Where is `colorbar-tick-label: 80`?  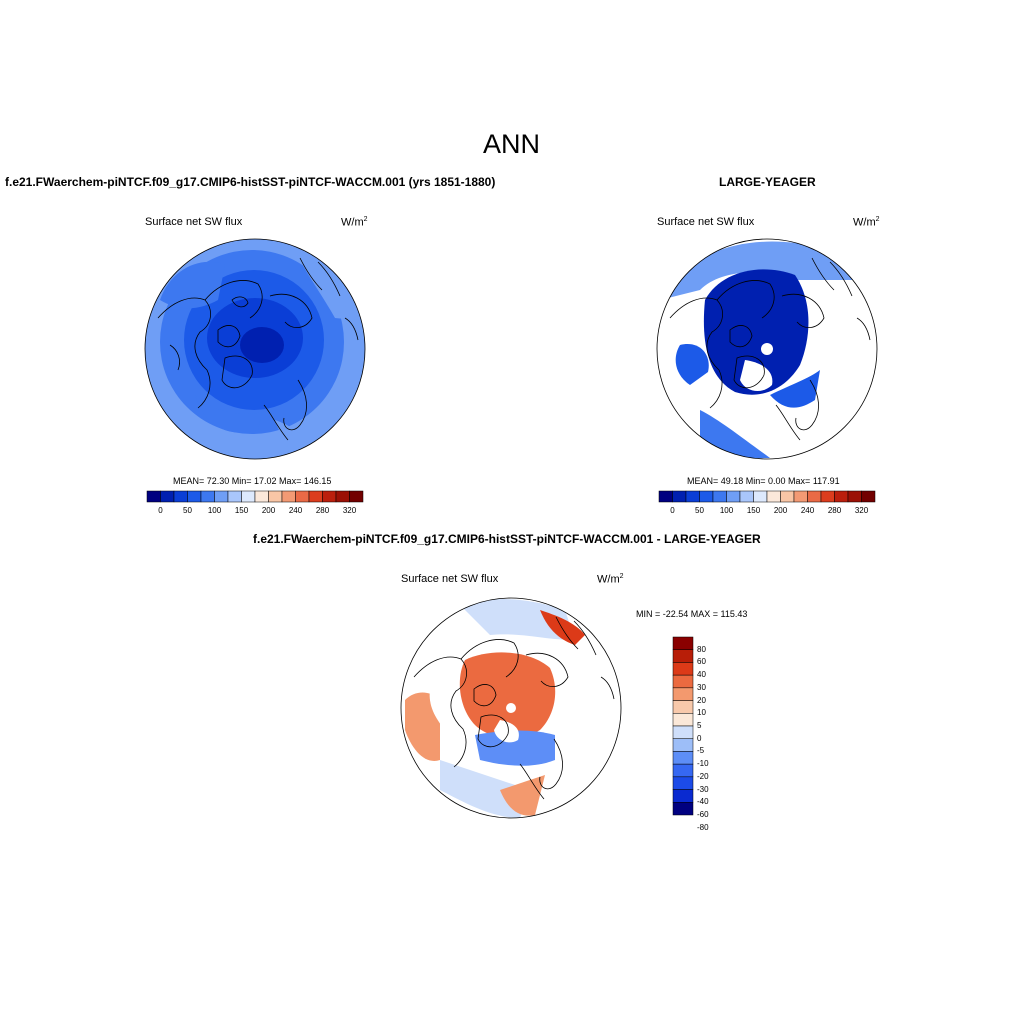
colorbar-tick-label: 80 is located at coordinates (701, 649).